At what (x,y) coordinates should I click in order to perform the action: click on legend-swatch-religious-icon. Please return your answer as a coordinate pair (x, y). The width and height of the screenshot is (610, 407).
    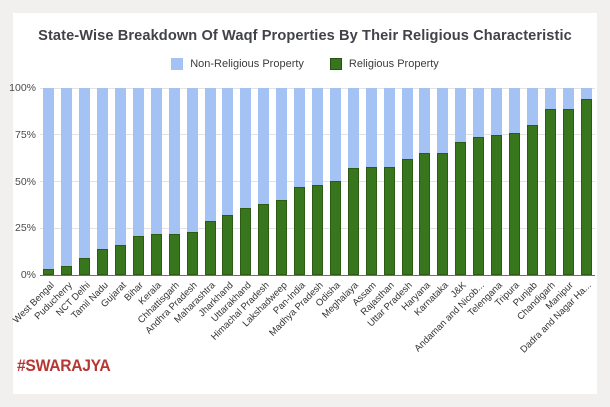
    Looking at the image, I should click on (335, 64).